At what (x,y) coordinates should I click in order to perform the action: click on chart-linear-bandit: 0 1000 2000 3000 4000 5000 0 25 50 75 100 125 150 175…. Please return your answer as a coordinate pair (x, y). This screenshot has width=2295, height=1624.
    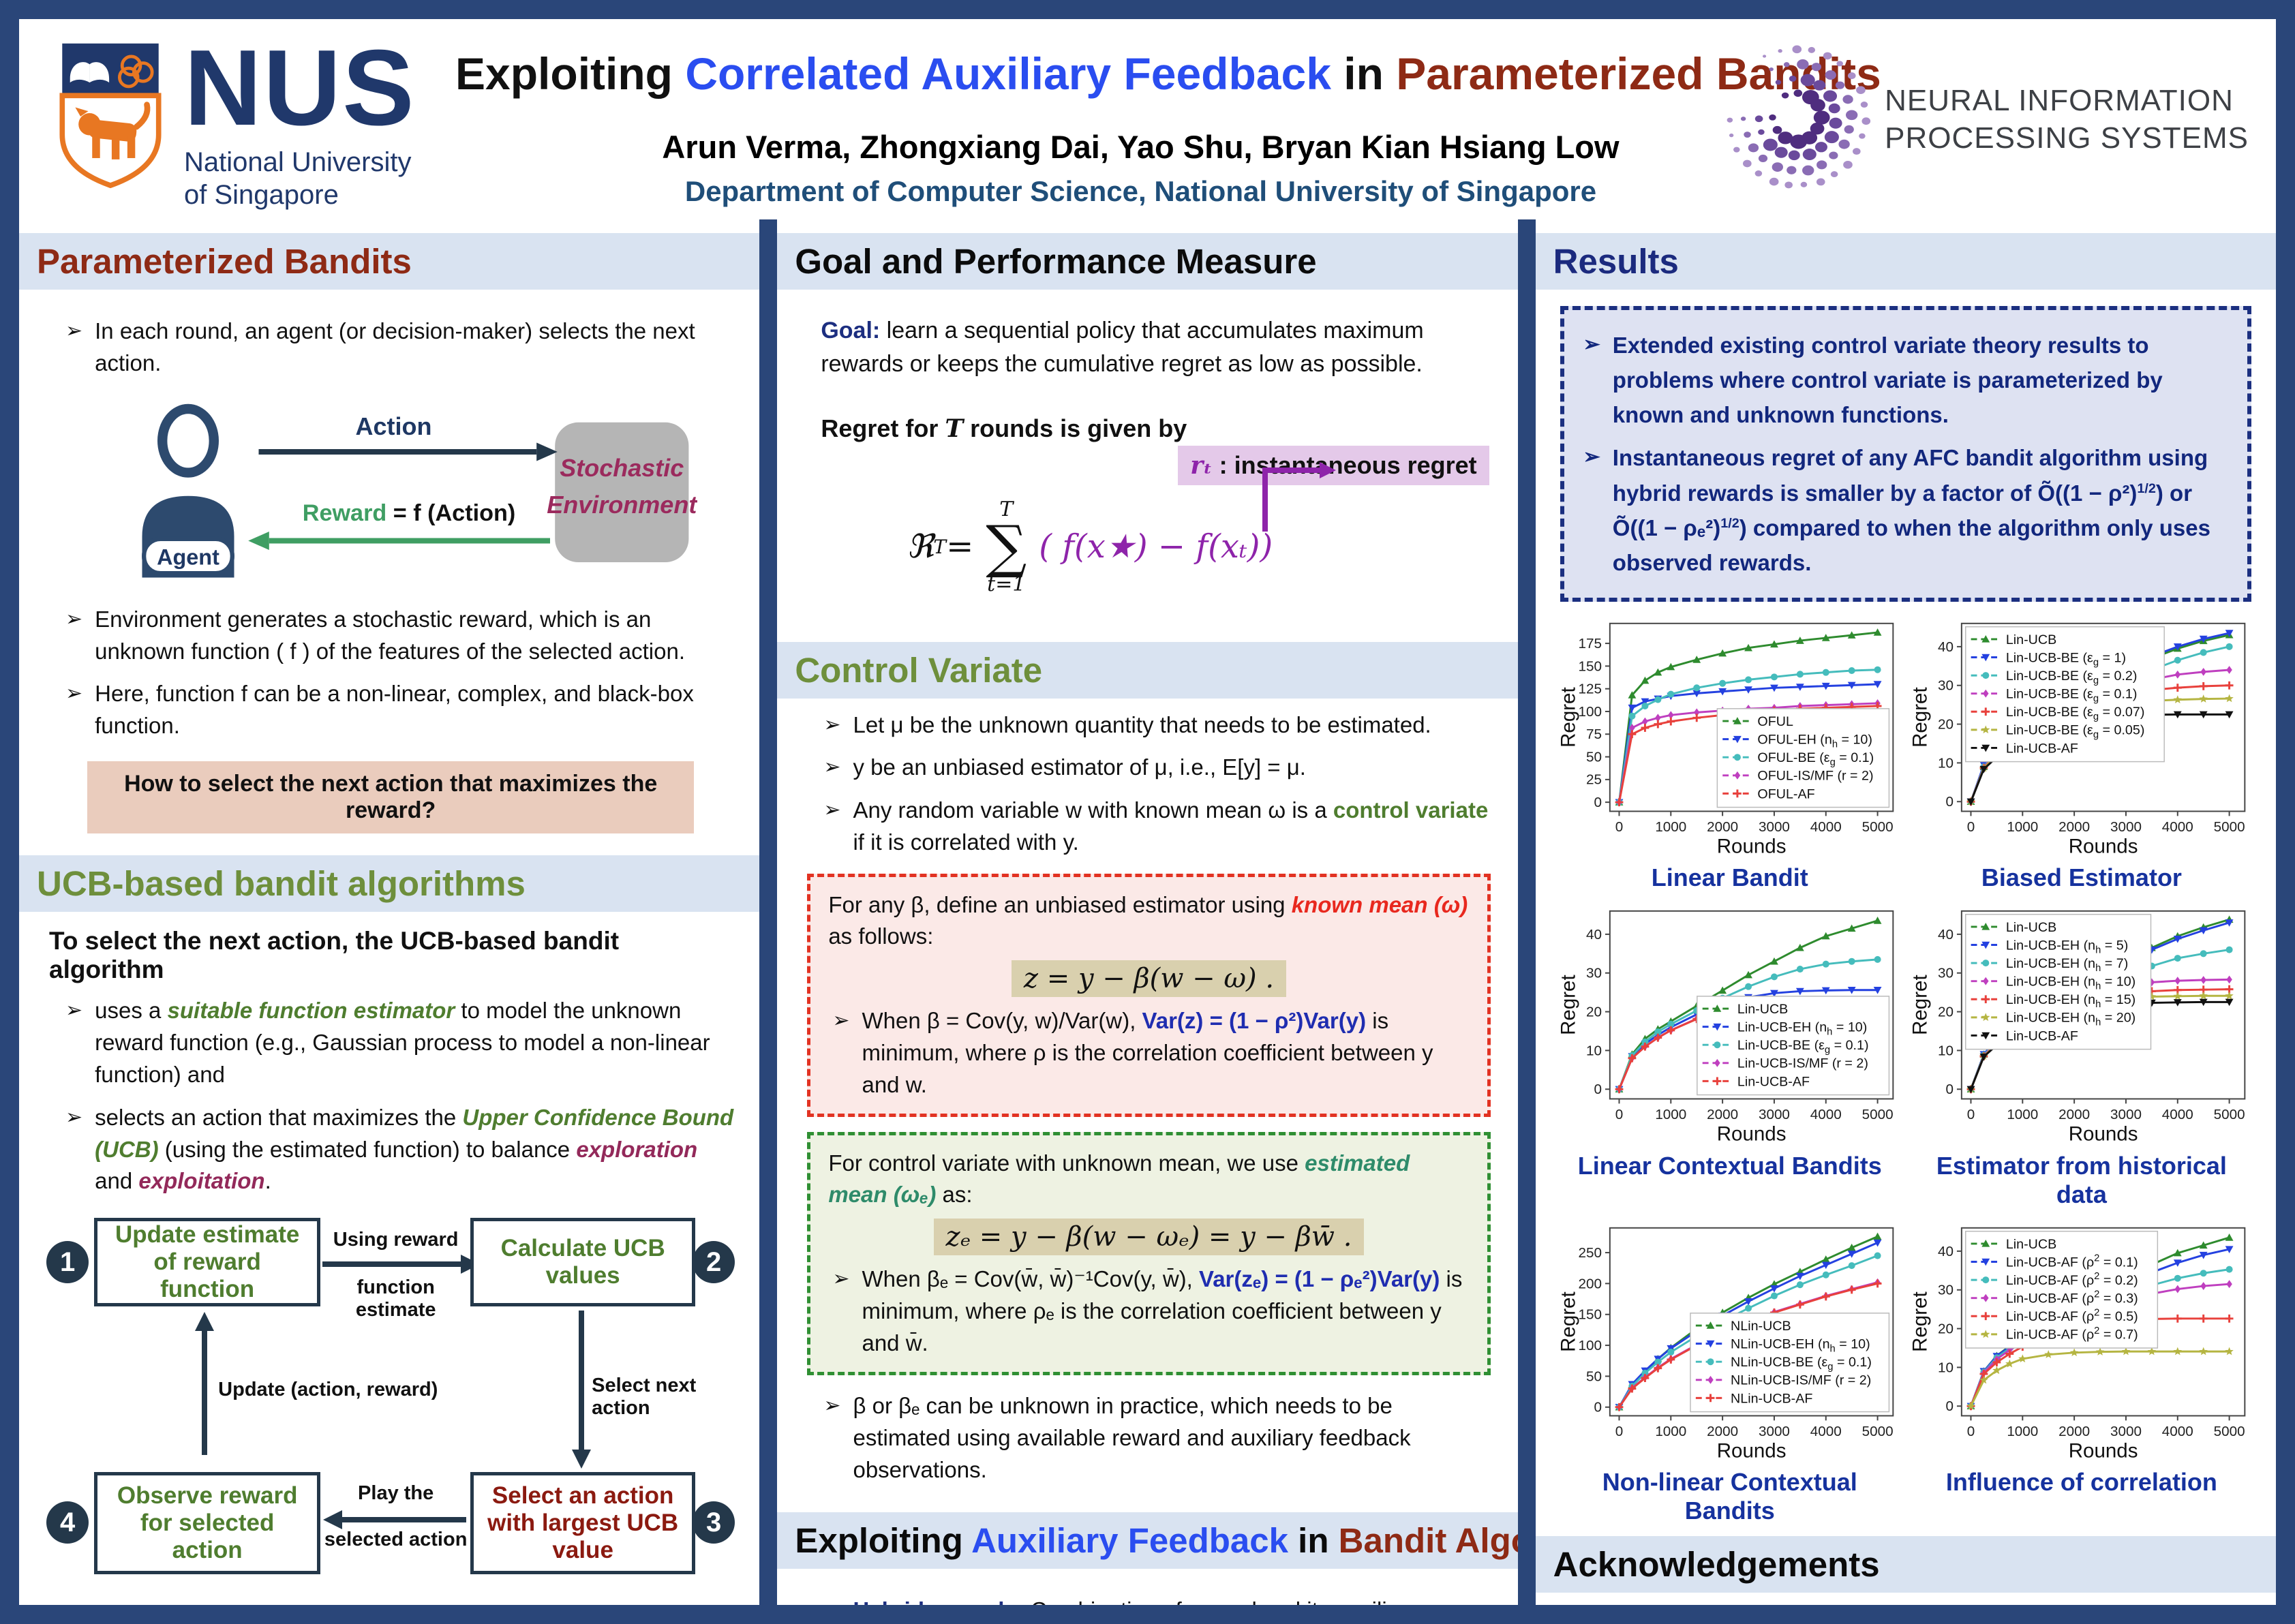
    Looking at the image, I should click on (1730, 756).